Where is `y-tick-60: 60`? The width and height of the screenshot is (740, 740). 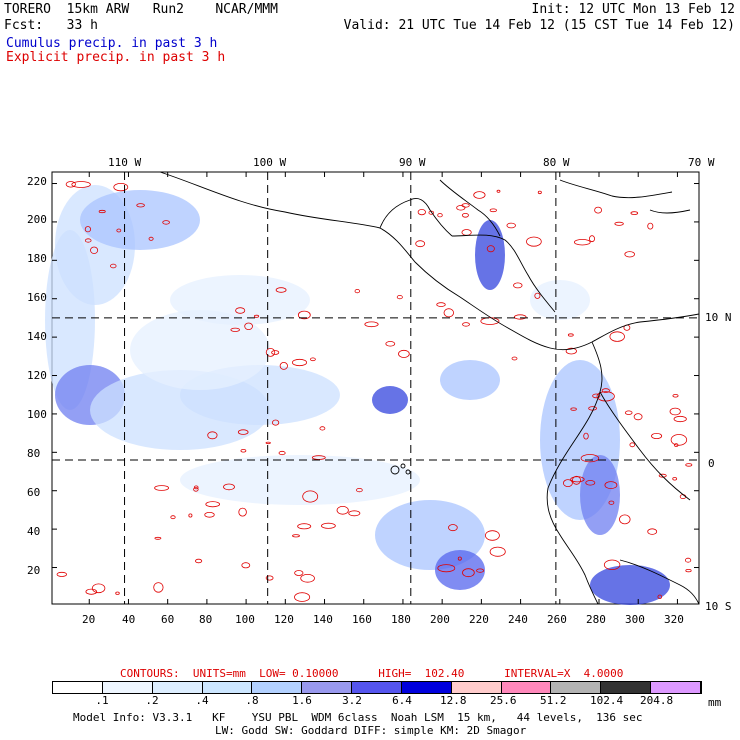
y-tick-60: 60 is located at coordinates (34, 492).